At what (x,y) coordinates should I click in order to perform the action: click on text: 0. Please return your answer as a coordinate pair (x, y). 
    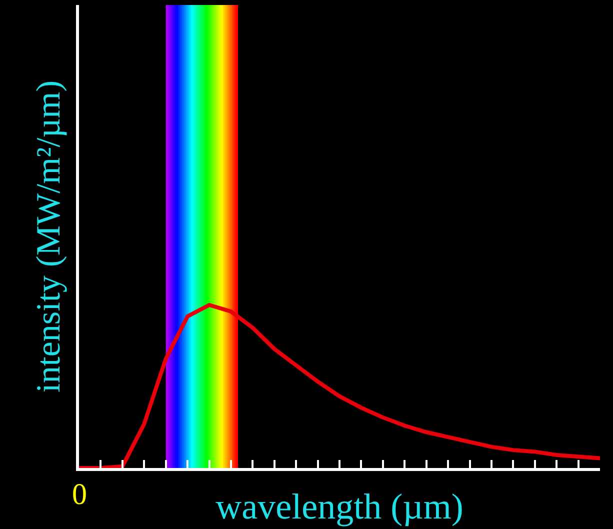
    Looking at the image, I should click on (79, 494).